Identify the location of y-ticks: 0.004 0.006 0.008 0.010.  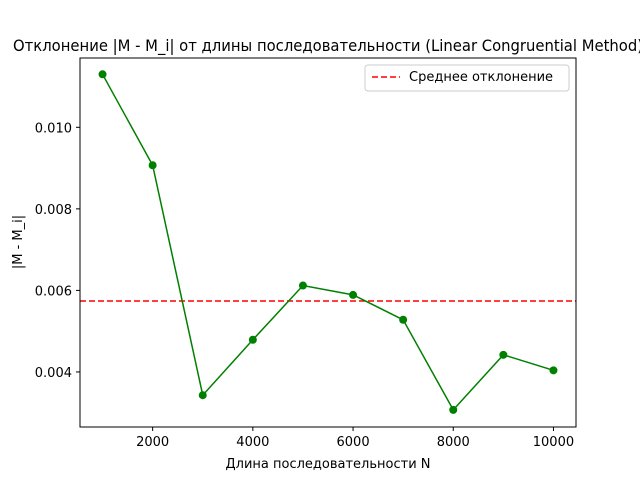
(57, 251).